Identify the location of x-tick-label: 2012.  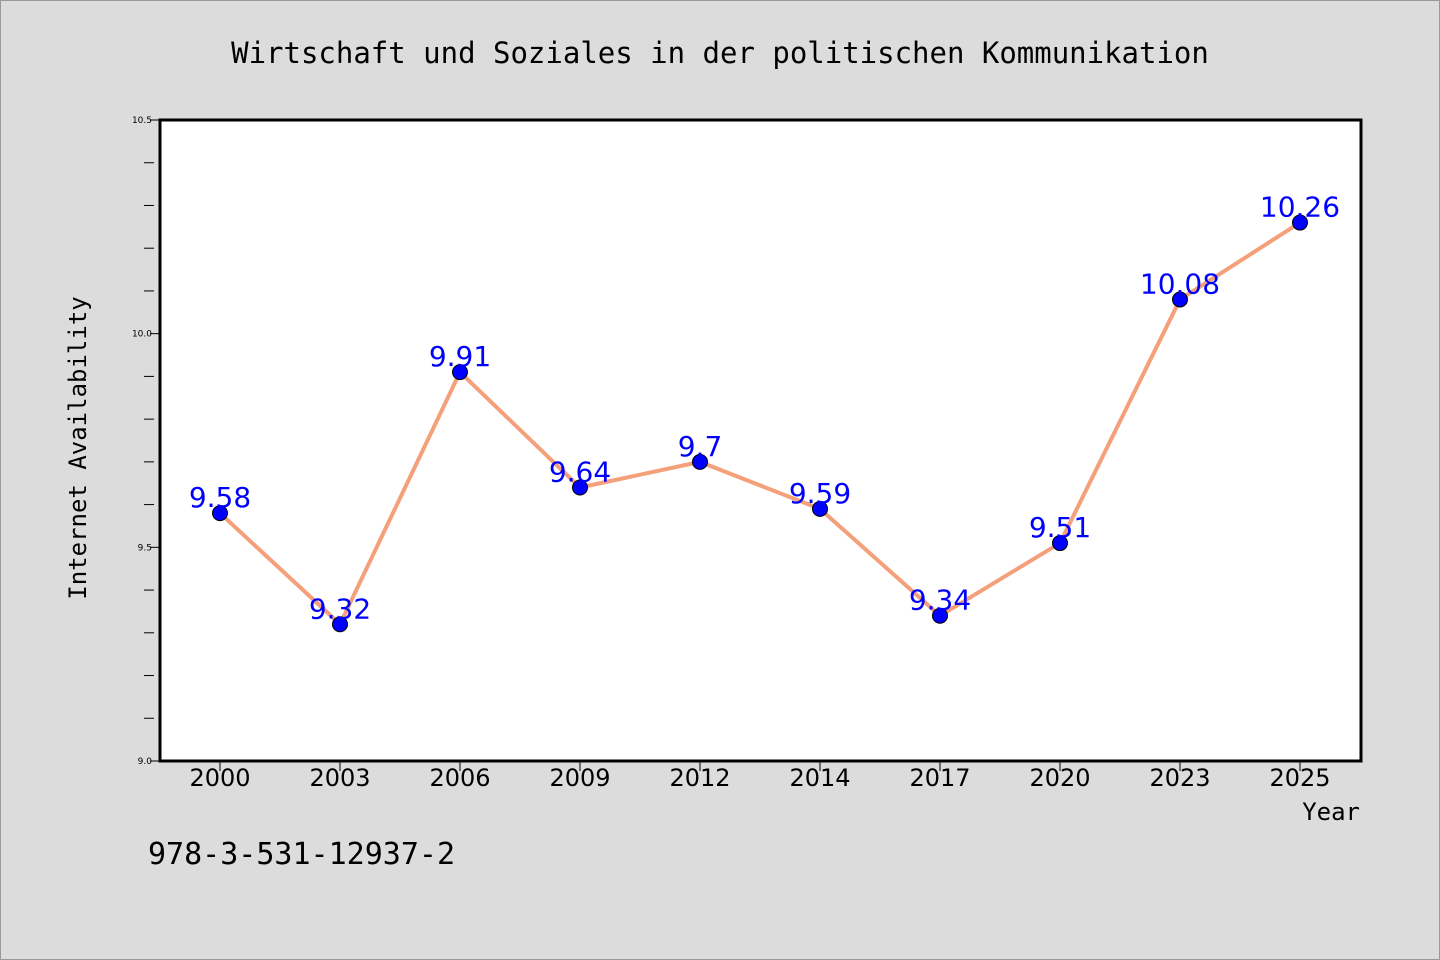
(699, 778).